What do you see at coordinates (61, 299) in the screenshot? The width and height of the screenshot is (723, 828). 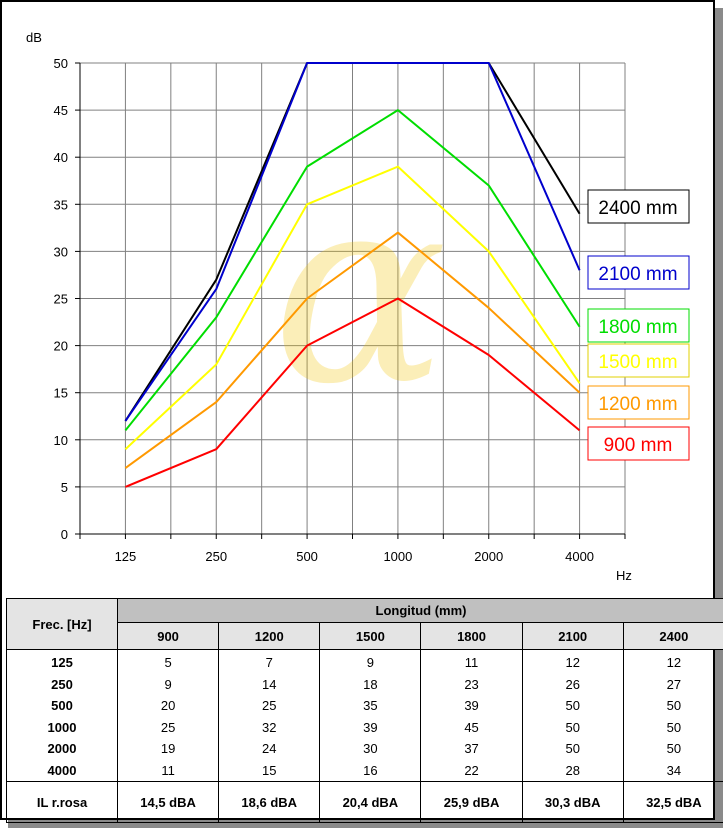 I see `y-tick-label: 25` at bounding box center [61, 299].